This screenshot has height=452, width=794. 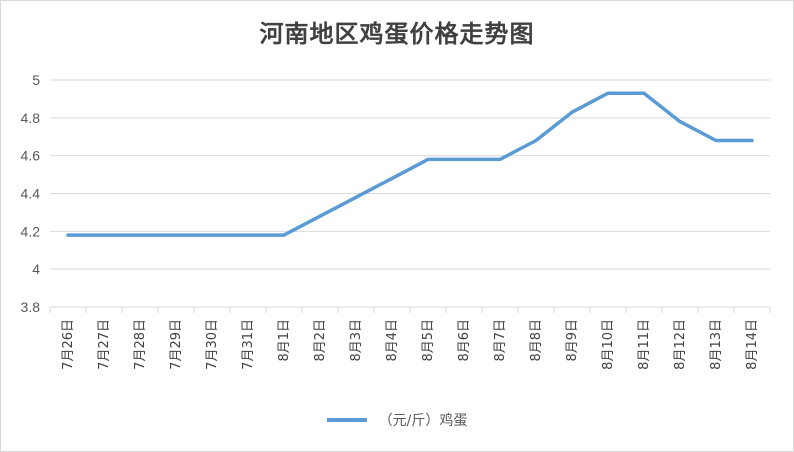 What do you see at coordinates (644, 344) in the screenshot?
I see `x-tick-label: 8月11日` at bounding box center [644, 344].